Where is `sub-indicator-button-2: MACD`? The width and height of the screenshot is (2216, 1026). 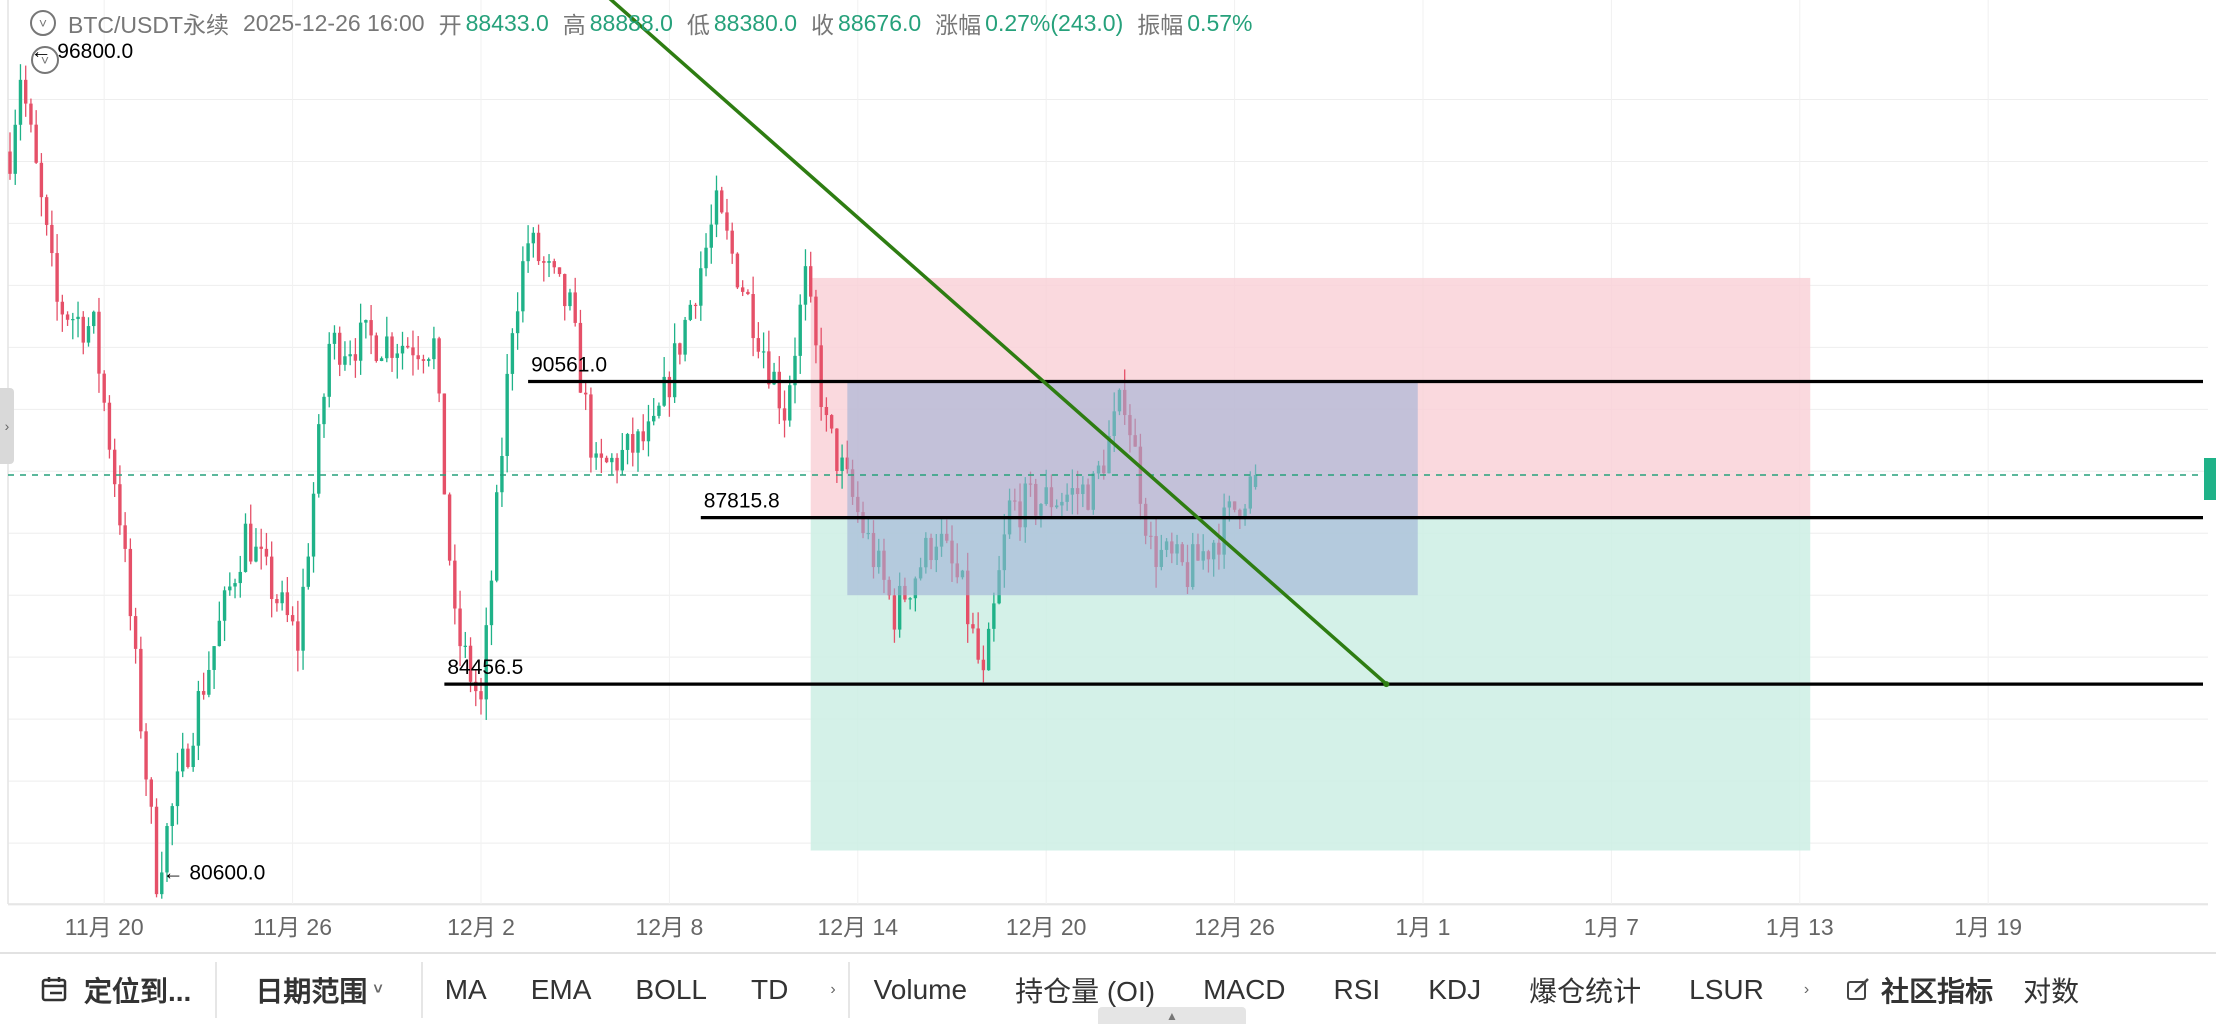
sub-indicator-button-2: MACD is located at coordinates (1244, 990).